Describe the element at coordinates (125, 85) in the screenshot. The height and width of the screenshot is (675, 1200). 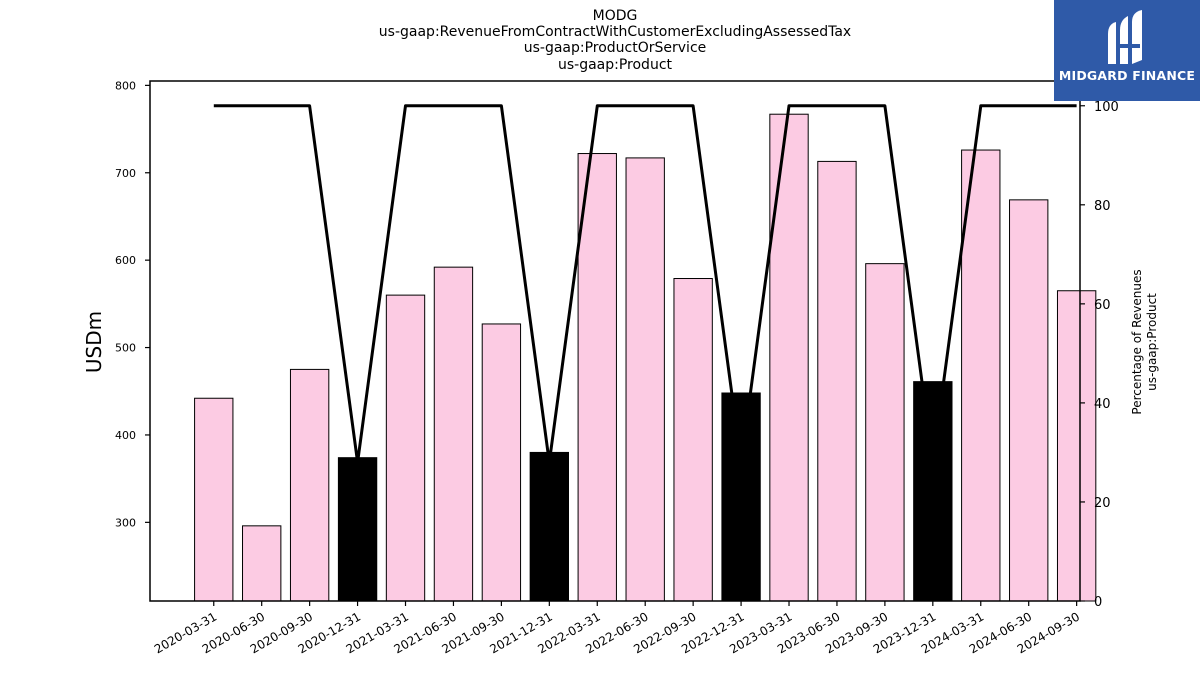
I see `y-tick-left-label: 800` at that location.